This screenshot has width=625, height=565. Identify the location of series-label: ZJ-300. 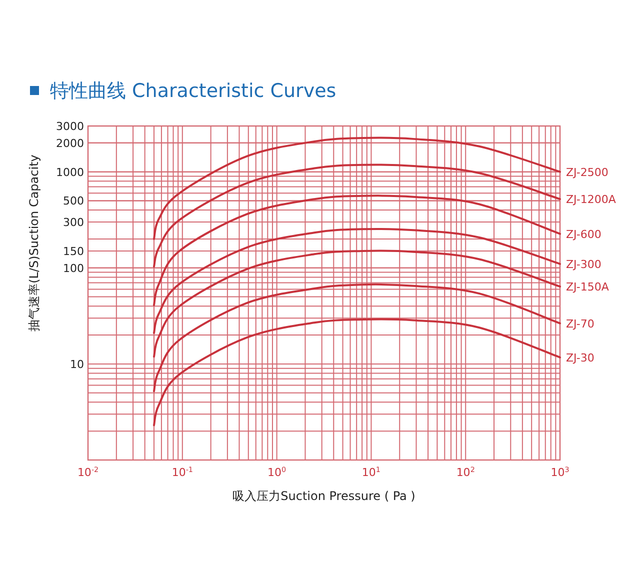
(584, 264).